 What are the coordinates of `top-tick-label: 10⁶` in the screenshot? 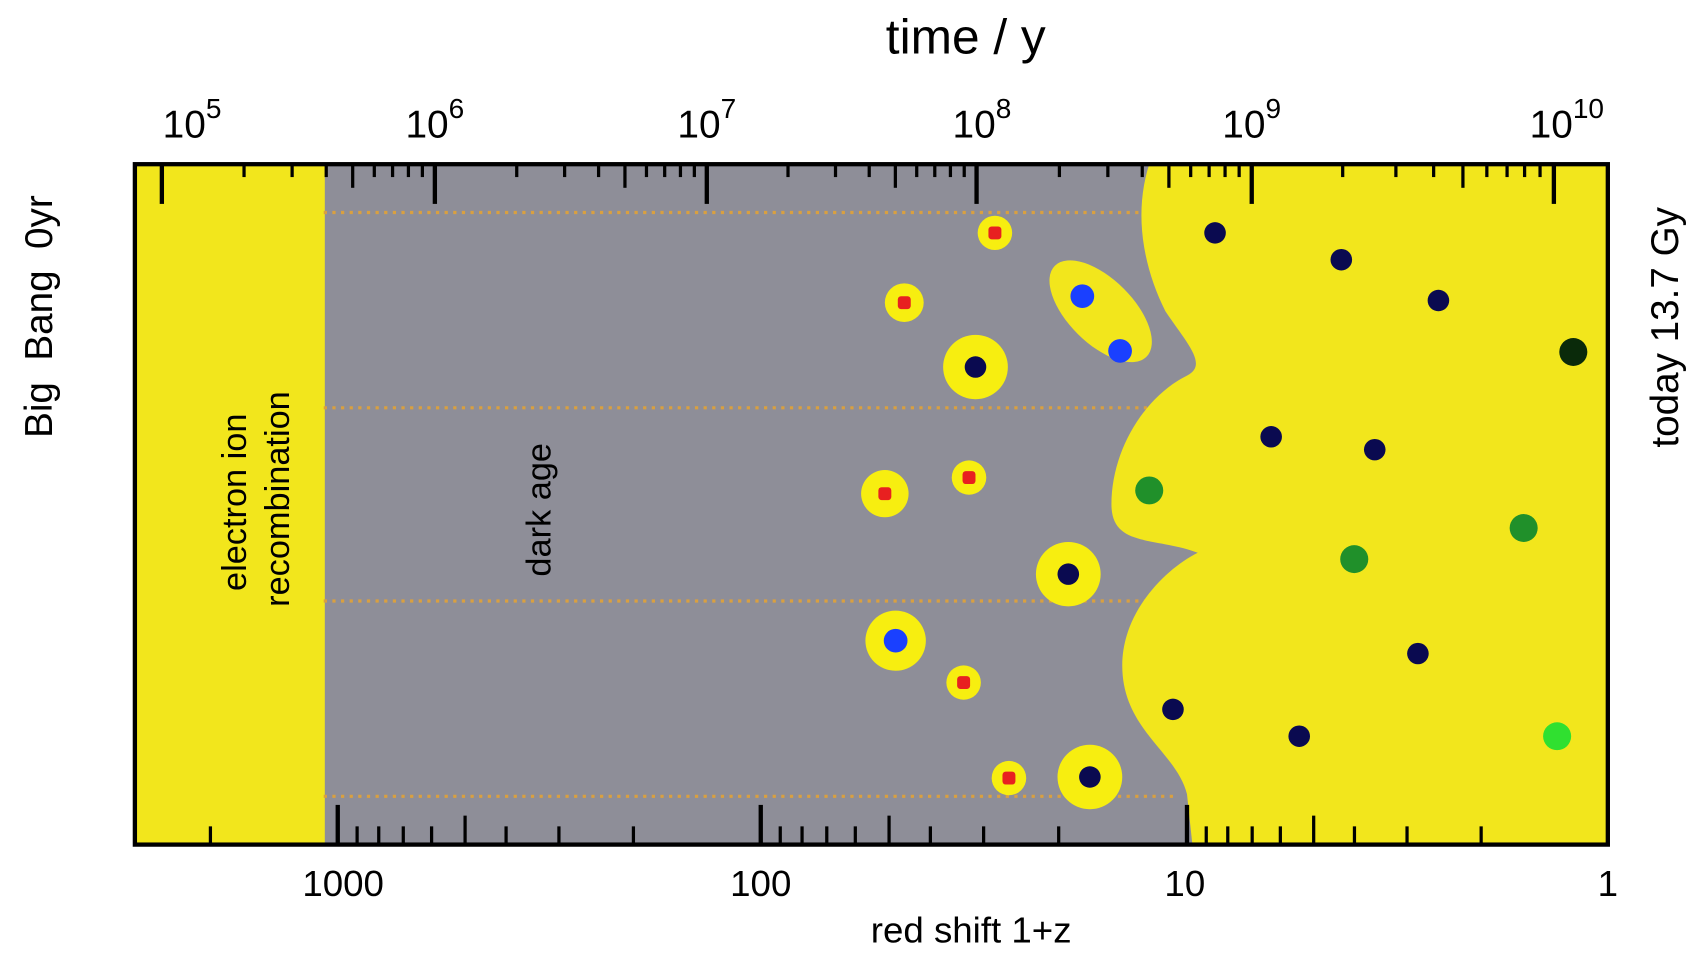 It's located at (434, 119).